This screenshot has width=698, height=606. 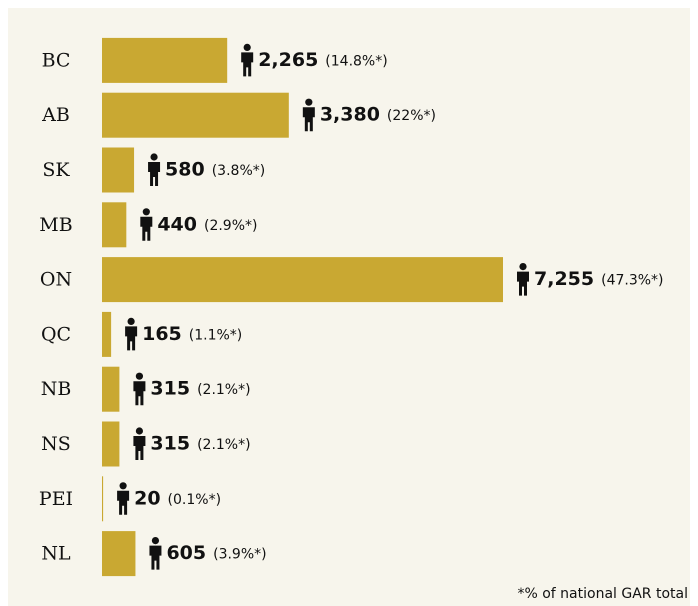 What do you see at coordinates (56, 334) in the screenshot?
I see `category-label: QC` at bounding box center [56, 334].